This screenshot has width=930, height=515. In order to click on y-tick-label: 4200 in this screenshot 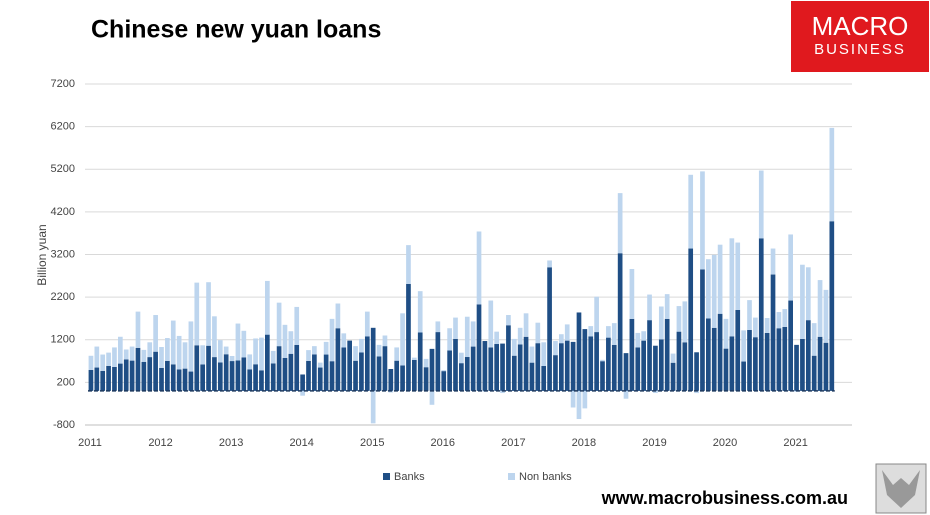, I will do `click(63, 212)`.